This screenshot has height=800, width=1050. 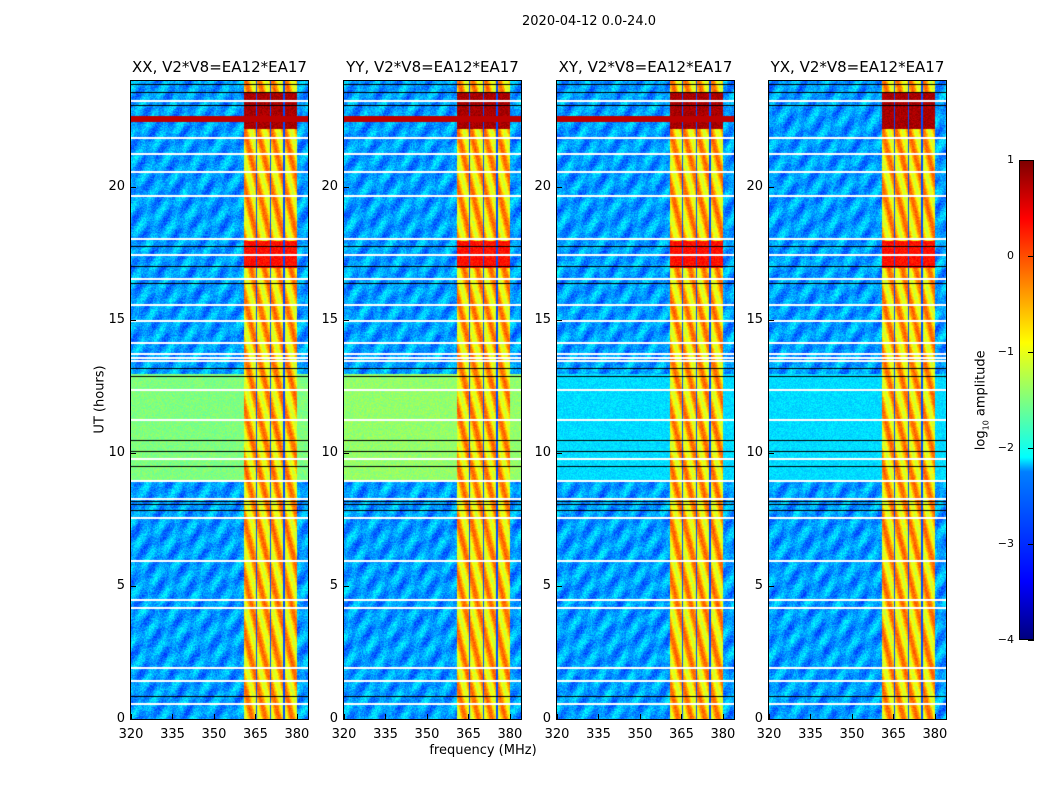 I want to click on colorbar-tick-label: −3, so click(x=1005, y=543).